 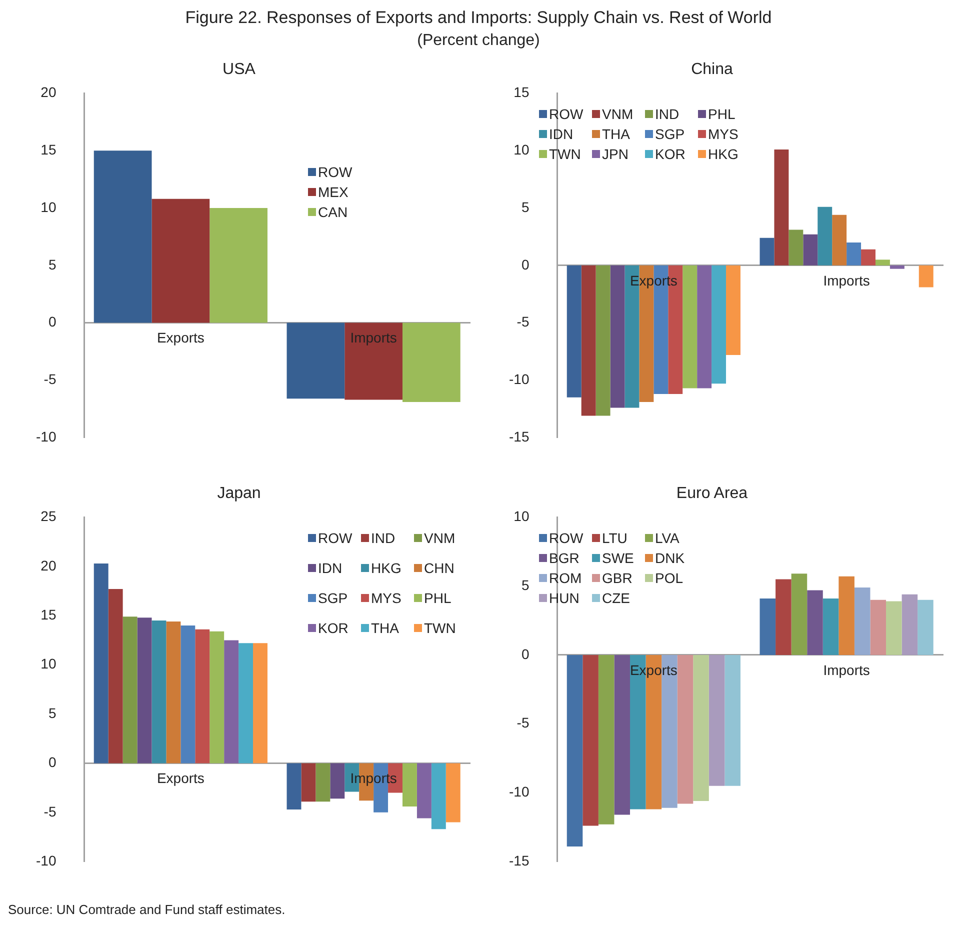 I want to click on text: (Percent change), so click(x=478, y=41).